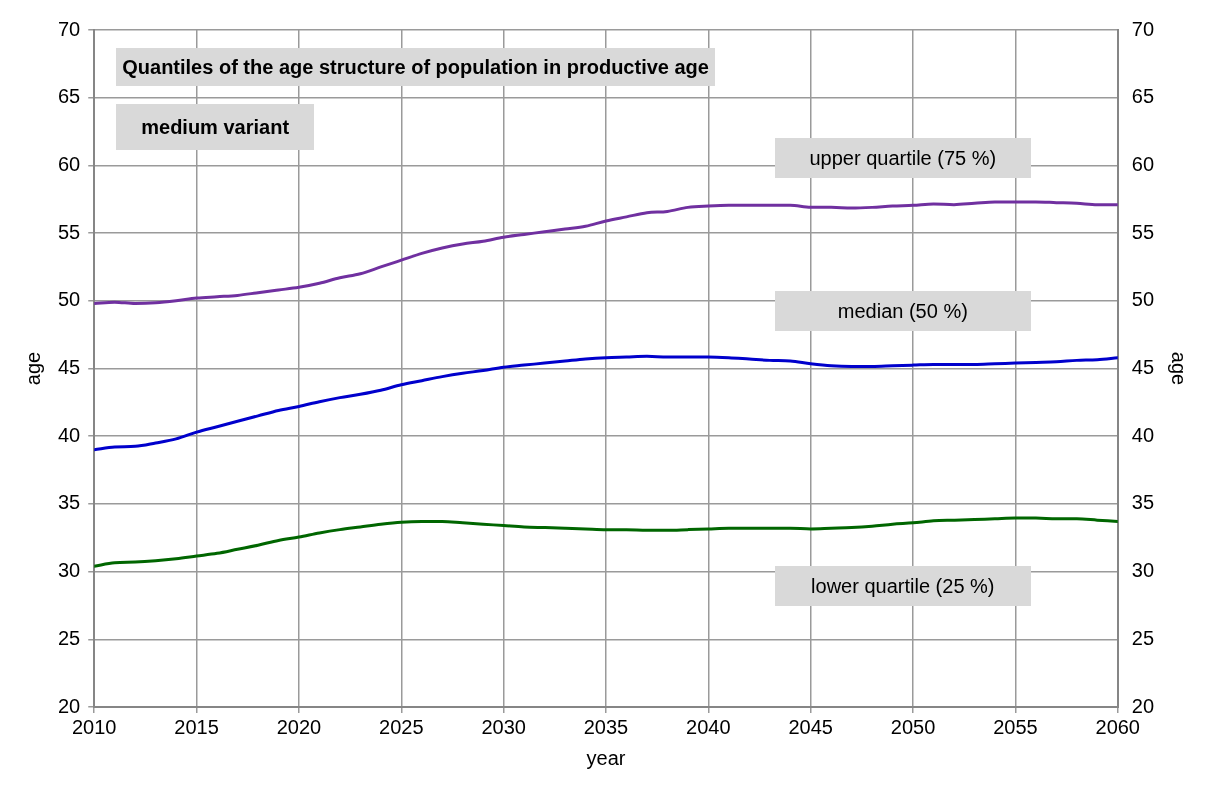 This screenshot has width=1206, height=787. Describe the element at coordinates (1142, 502) in the screenshot. I see `y2-tick-label: 35` at that location.